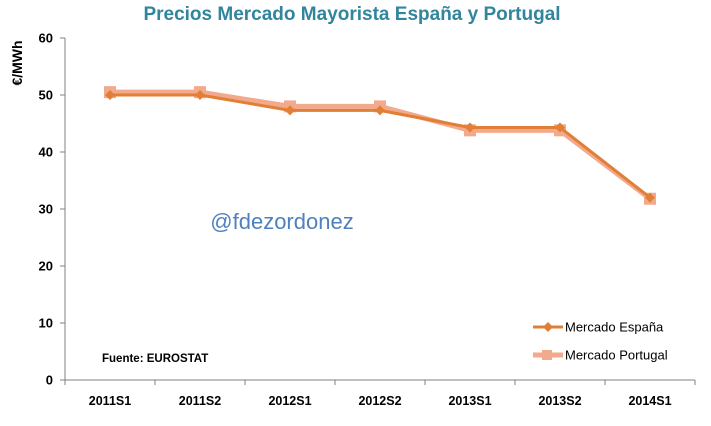 The image size is (711, 426). What do you see at coordinates (46, 209) in the screenshot?
I see `y-tick-label: 30` at bounding box center [46, 209].